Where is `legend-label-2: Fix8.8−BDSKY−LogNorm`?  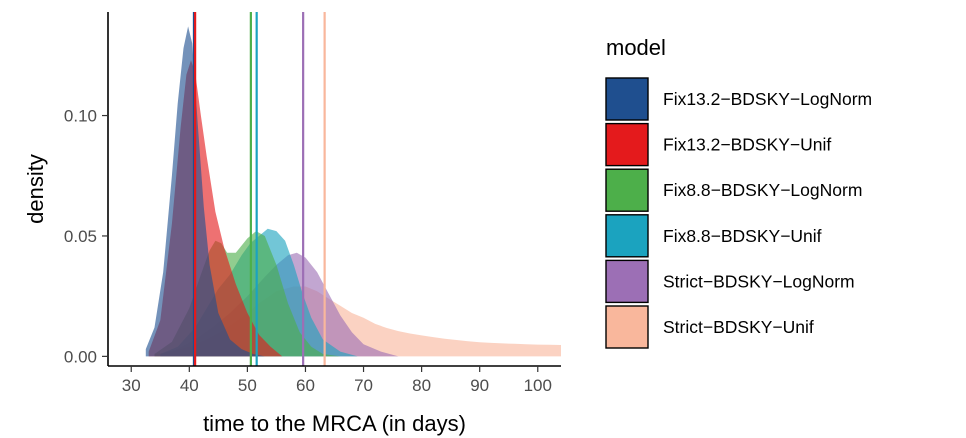
legend-label-2: Fix8.8−BDSKY−LogNorm is located at coordinates (762, 190).